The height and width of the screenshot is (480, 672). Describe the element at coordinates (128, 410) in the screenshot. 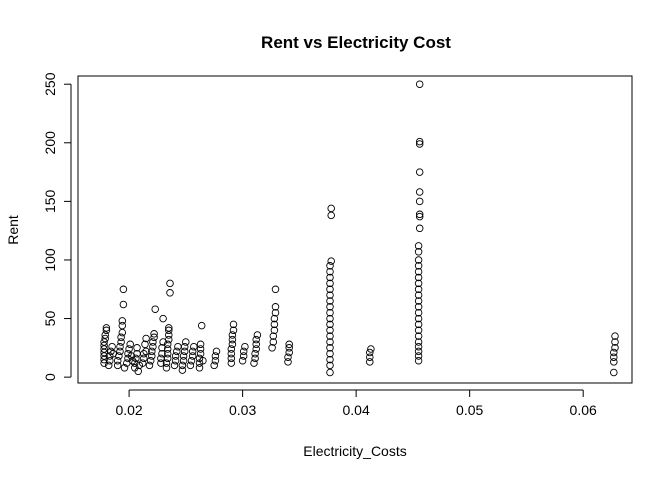

I see `x-tick-label: 0.02` at that location.